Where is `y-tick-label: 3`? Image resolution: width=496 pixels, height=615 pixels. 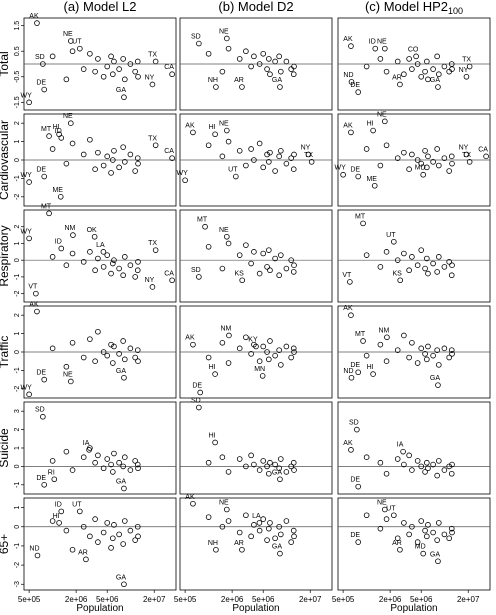
y-tick-label: 3 is located at coordinates (17, 411).